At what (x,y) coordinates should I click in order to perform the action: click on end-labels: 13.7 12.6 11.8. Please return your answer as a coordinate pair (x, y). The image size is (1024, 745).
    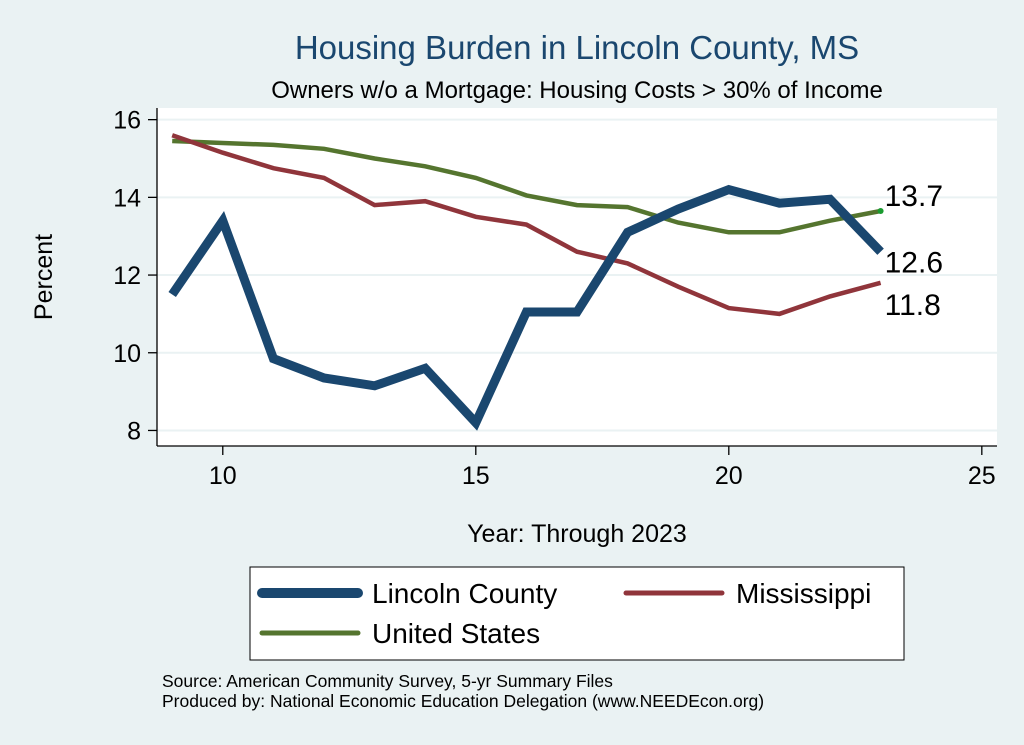
    Looking at the image, I should click on (914, 251).